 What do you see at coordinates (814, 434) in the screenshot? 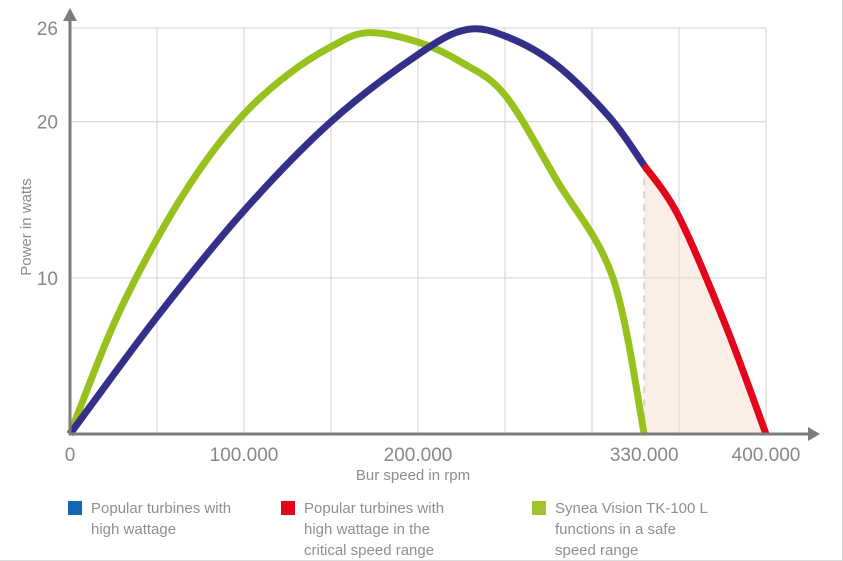
I see `x-axis-arrow` at bounding box center [814, 434].